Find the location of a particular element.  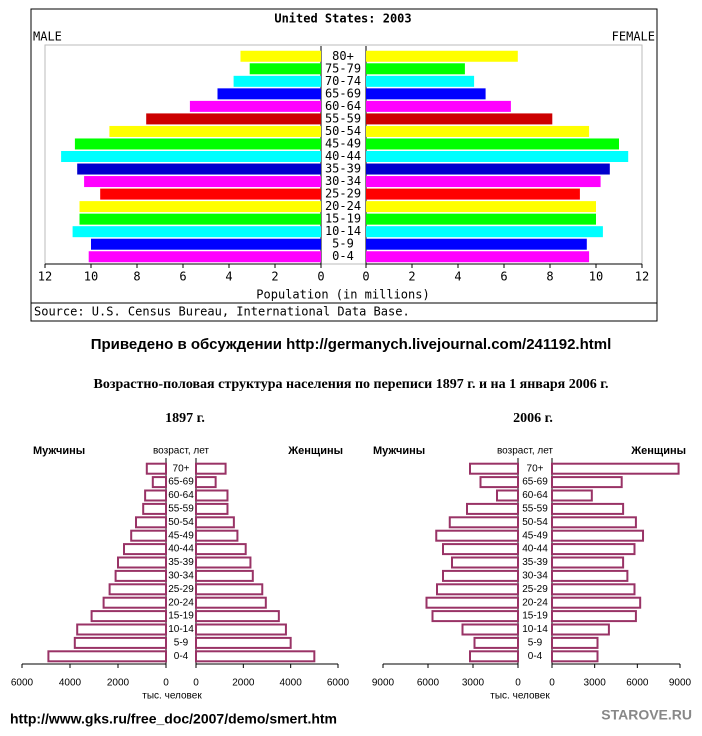

legend-female: Женщины is located at coordinates (658, 451).